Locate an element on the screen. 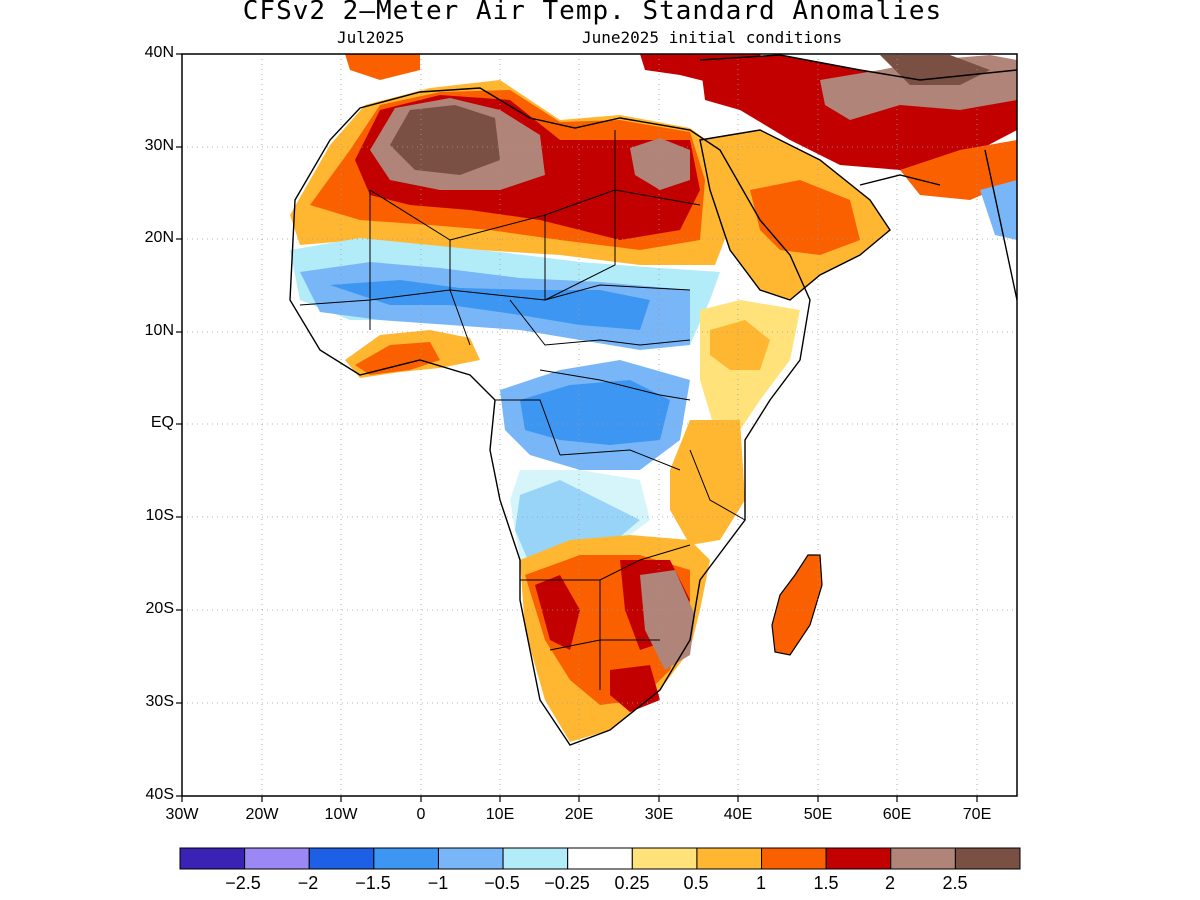 The width and height of the screenshot is (1200, 900). lat-label-20n: 20N is located at coordinates (159, 237).